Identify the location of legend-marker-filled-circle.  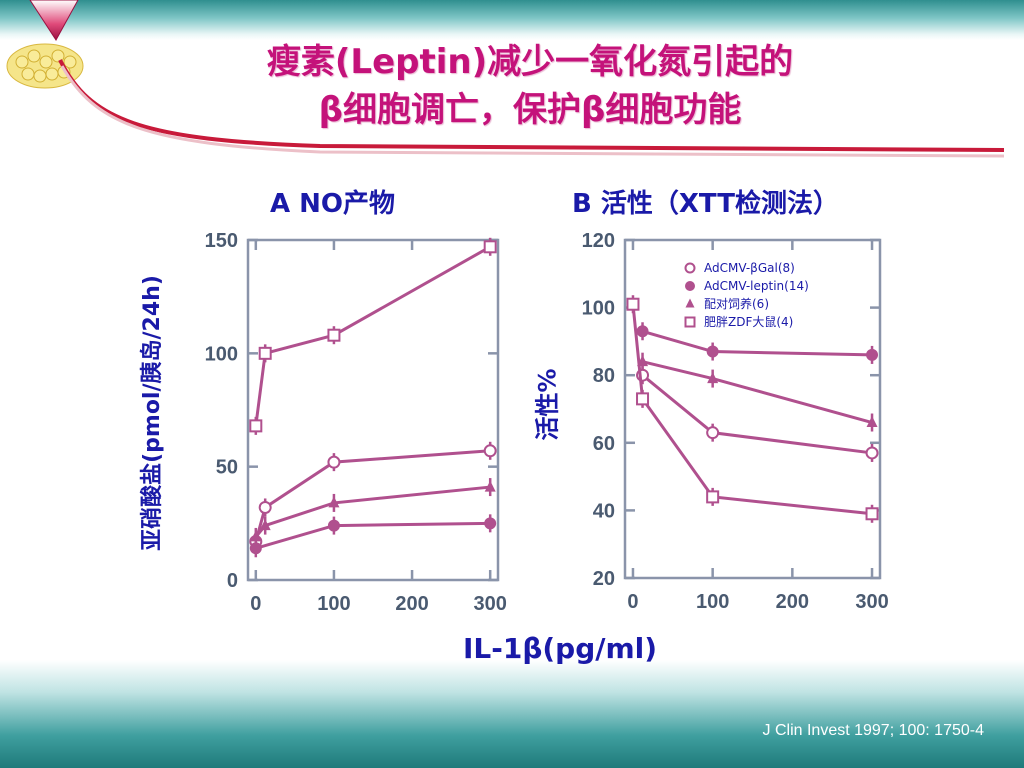
(690, 286).